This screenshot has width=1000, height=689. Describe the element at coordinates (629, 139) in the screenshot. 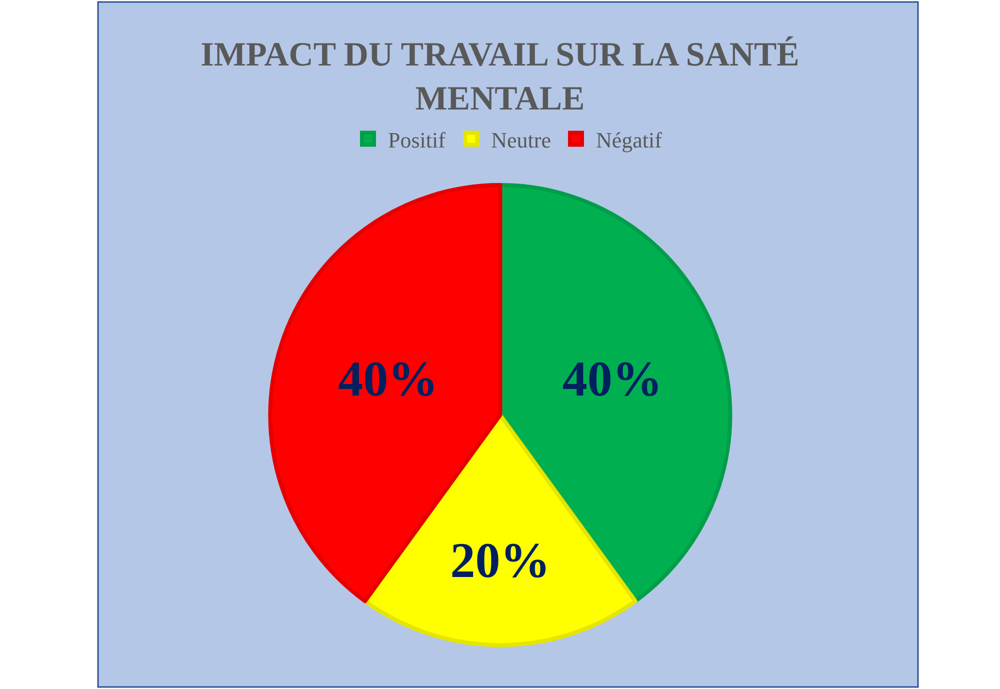

I see `legend-label: Négatif` at that location.